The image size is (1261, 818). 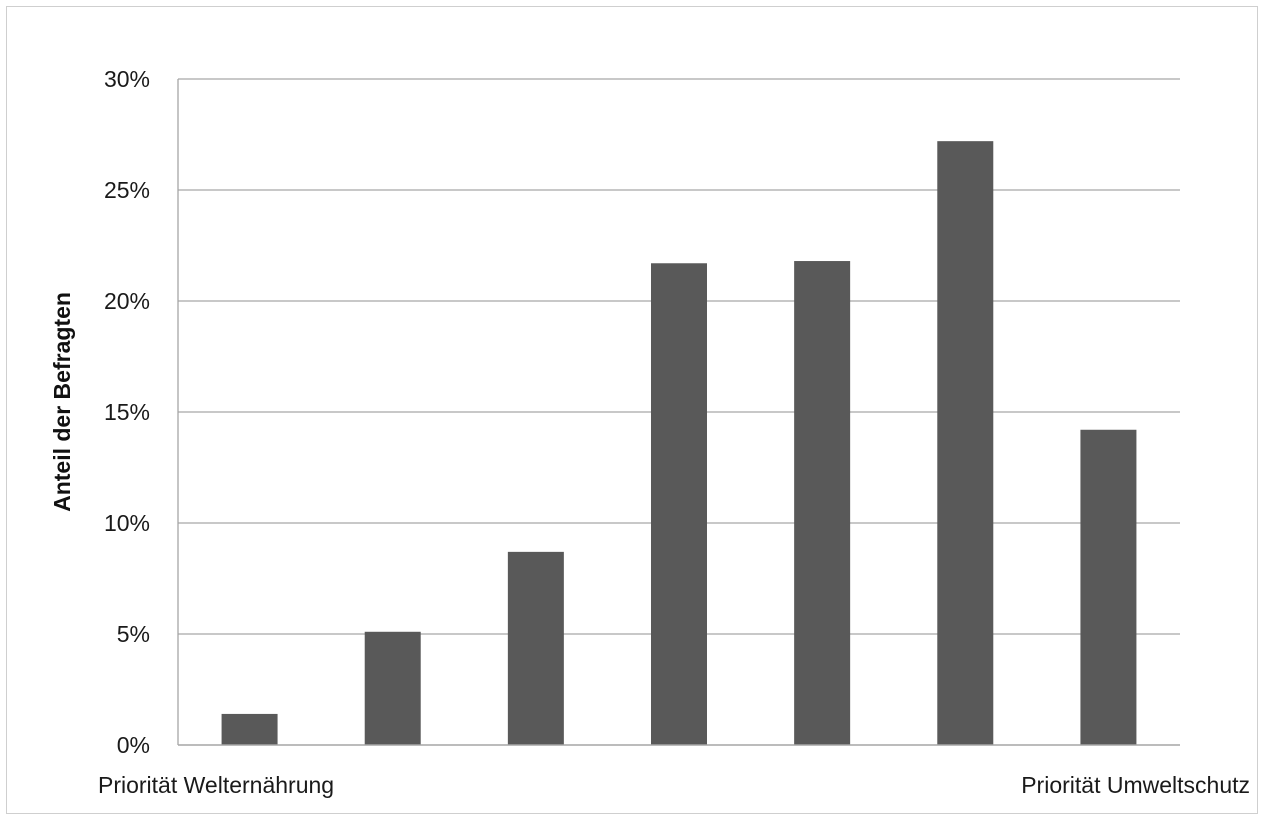 What do you see at coordinates (62, 402) in the screenshot?
I see `y-axis-title: Anteil der Befragten` at bounding box center [62, 402].